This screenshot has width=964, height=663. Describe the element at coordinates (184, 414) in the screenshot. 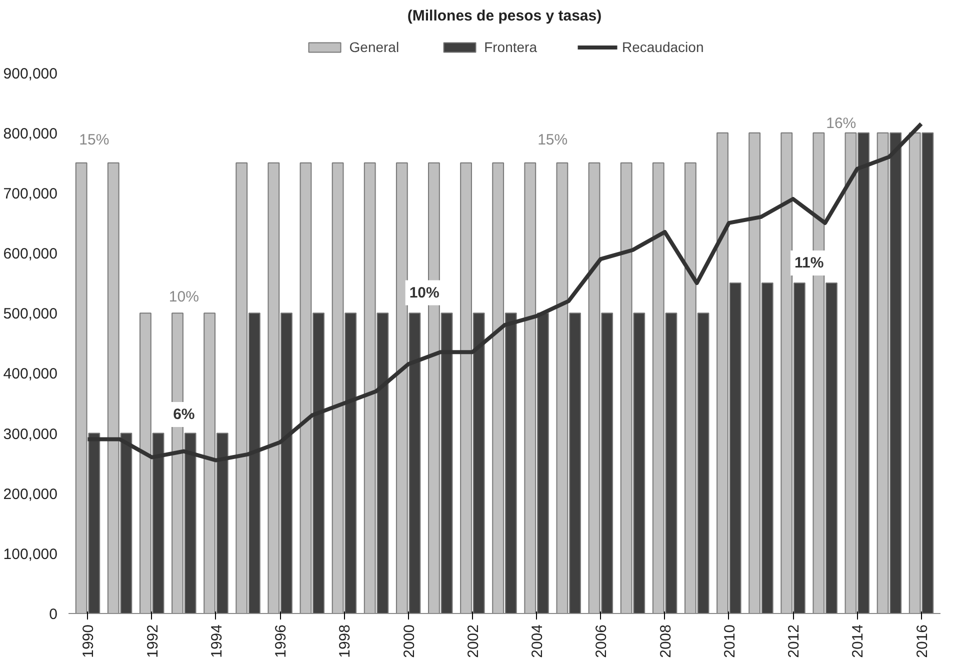

I see `annotation: 6%` at that location.